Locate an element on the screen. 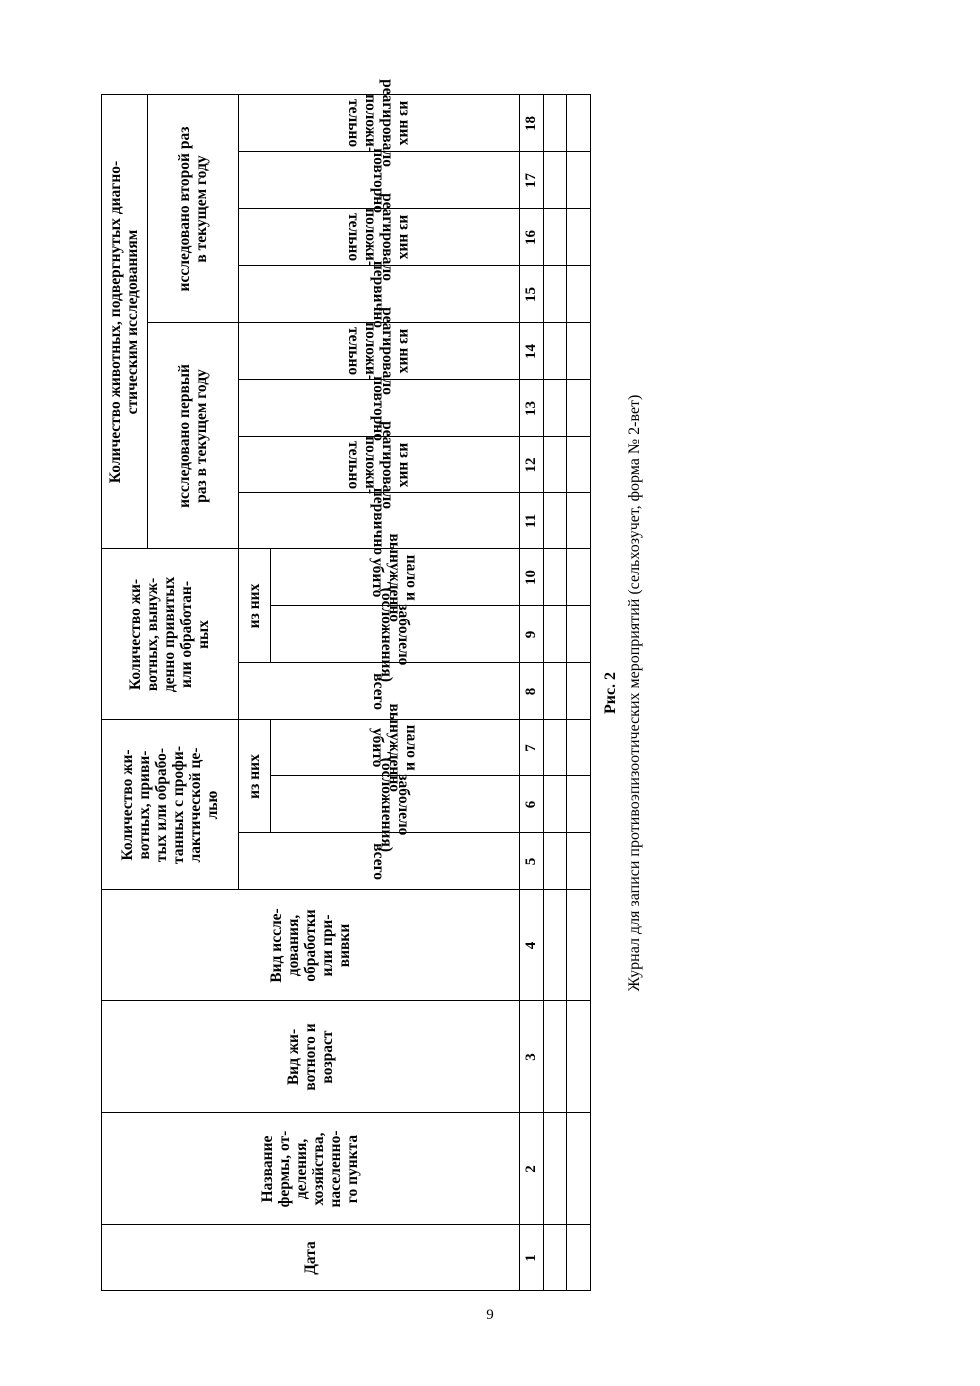 The width and height of the screenshot is (980, 1386). column-number-17-text: 17 is located at coordinates (530, 180).